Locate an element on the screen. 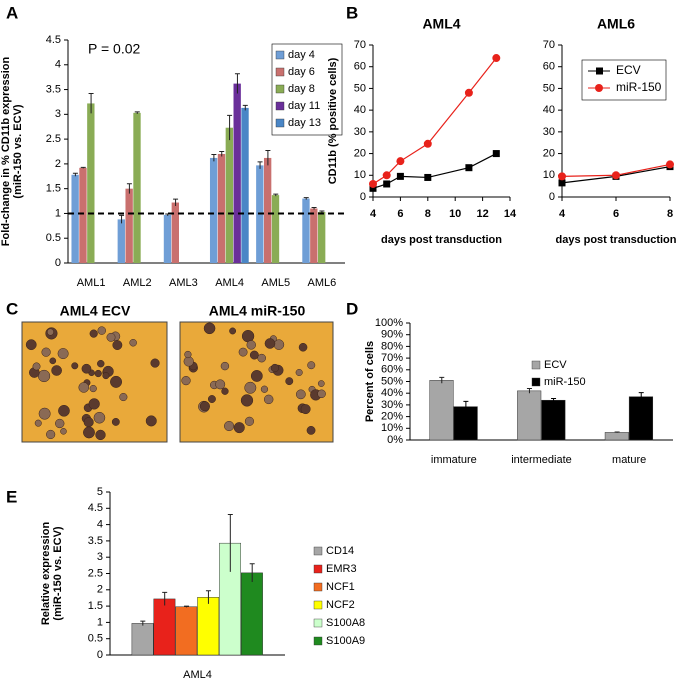 This screenshot has height=687, width=681. micrograph is located at coordinates (256, 382).